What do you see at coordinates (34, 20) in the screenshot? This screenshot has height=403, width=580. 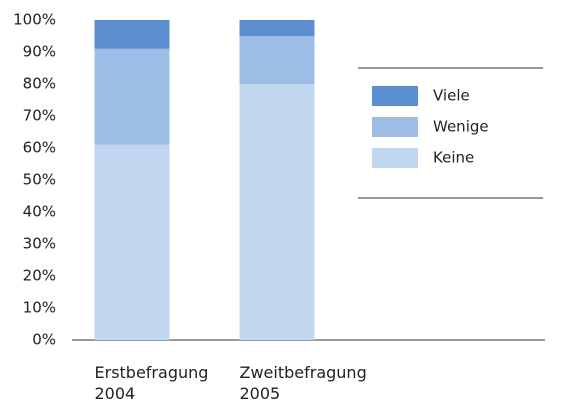 I see `y-tick-label: 100%` at bounding box center [34, 20].